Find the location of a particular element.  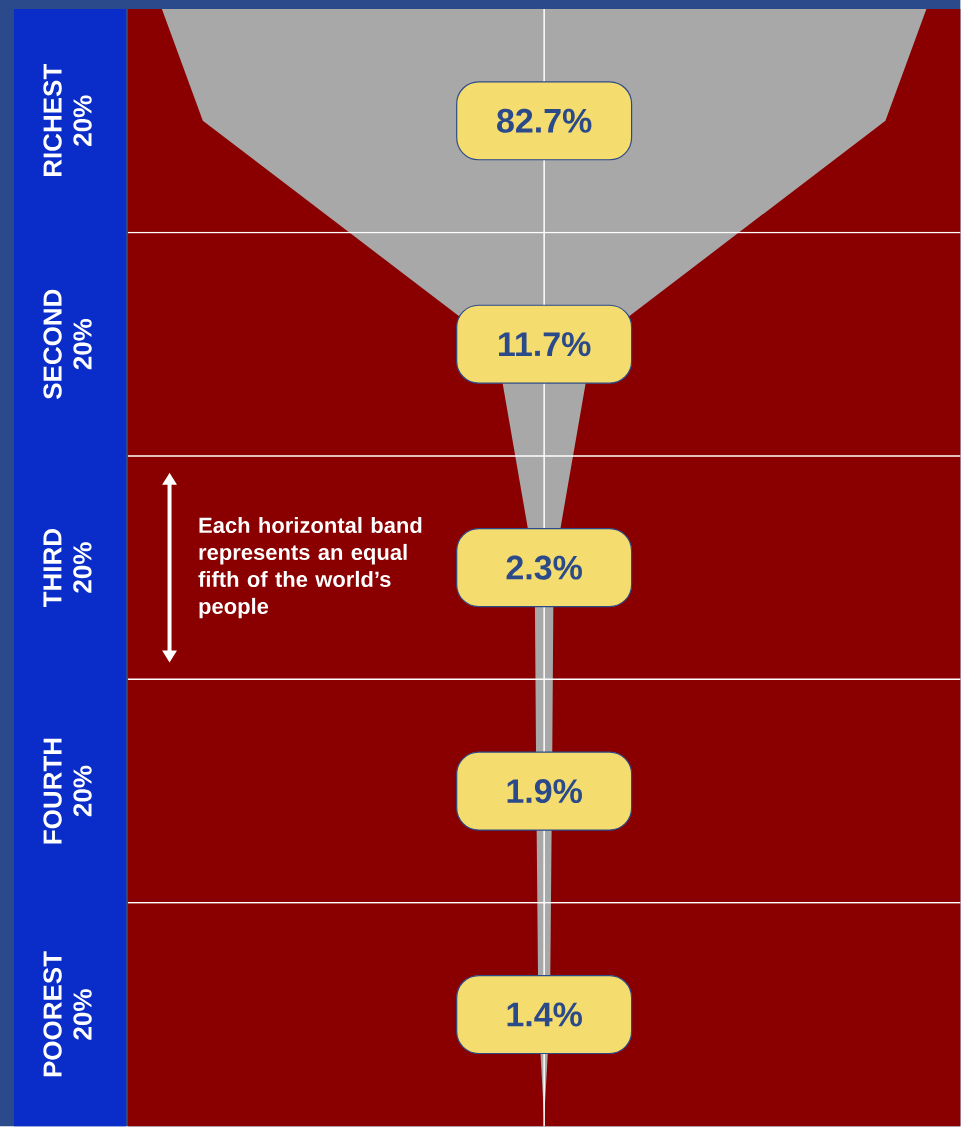

data-label: 2.3% is located at coordinates (544, 567).